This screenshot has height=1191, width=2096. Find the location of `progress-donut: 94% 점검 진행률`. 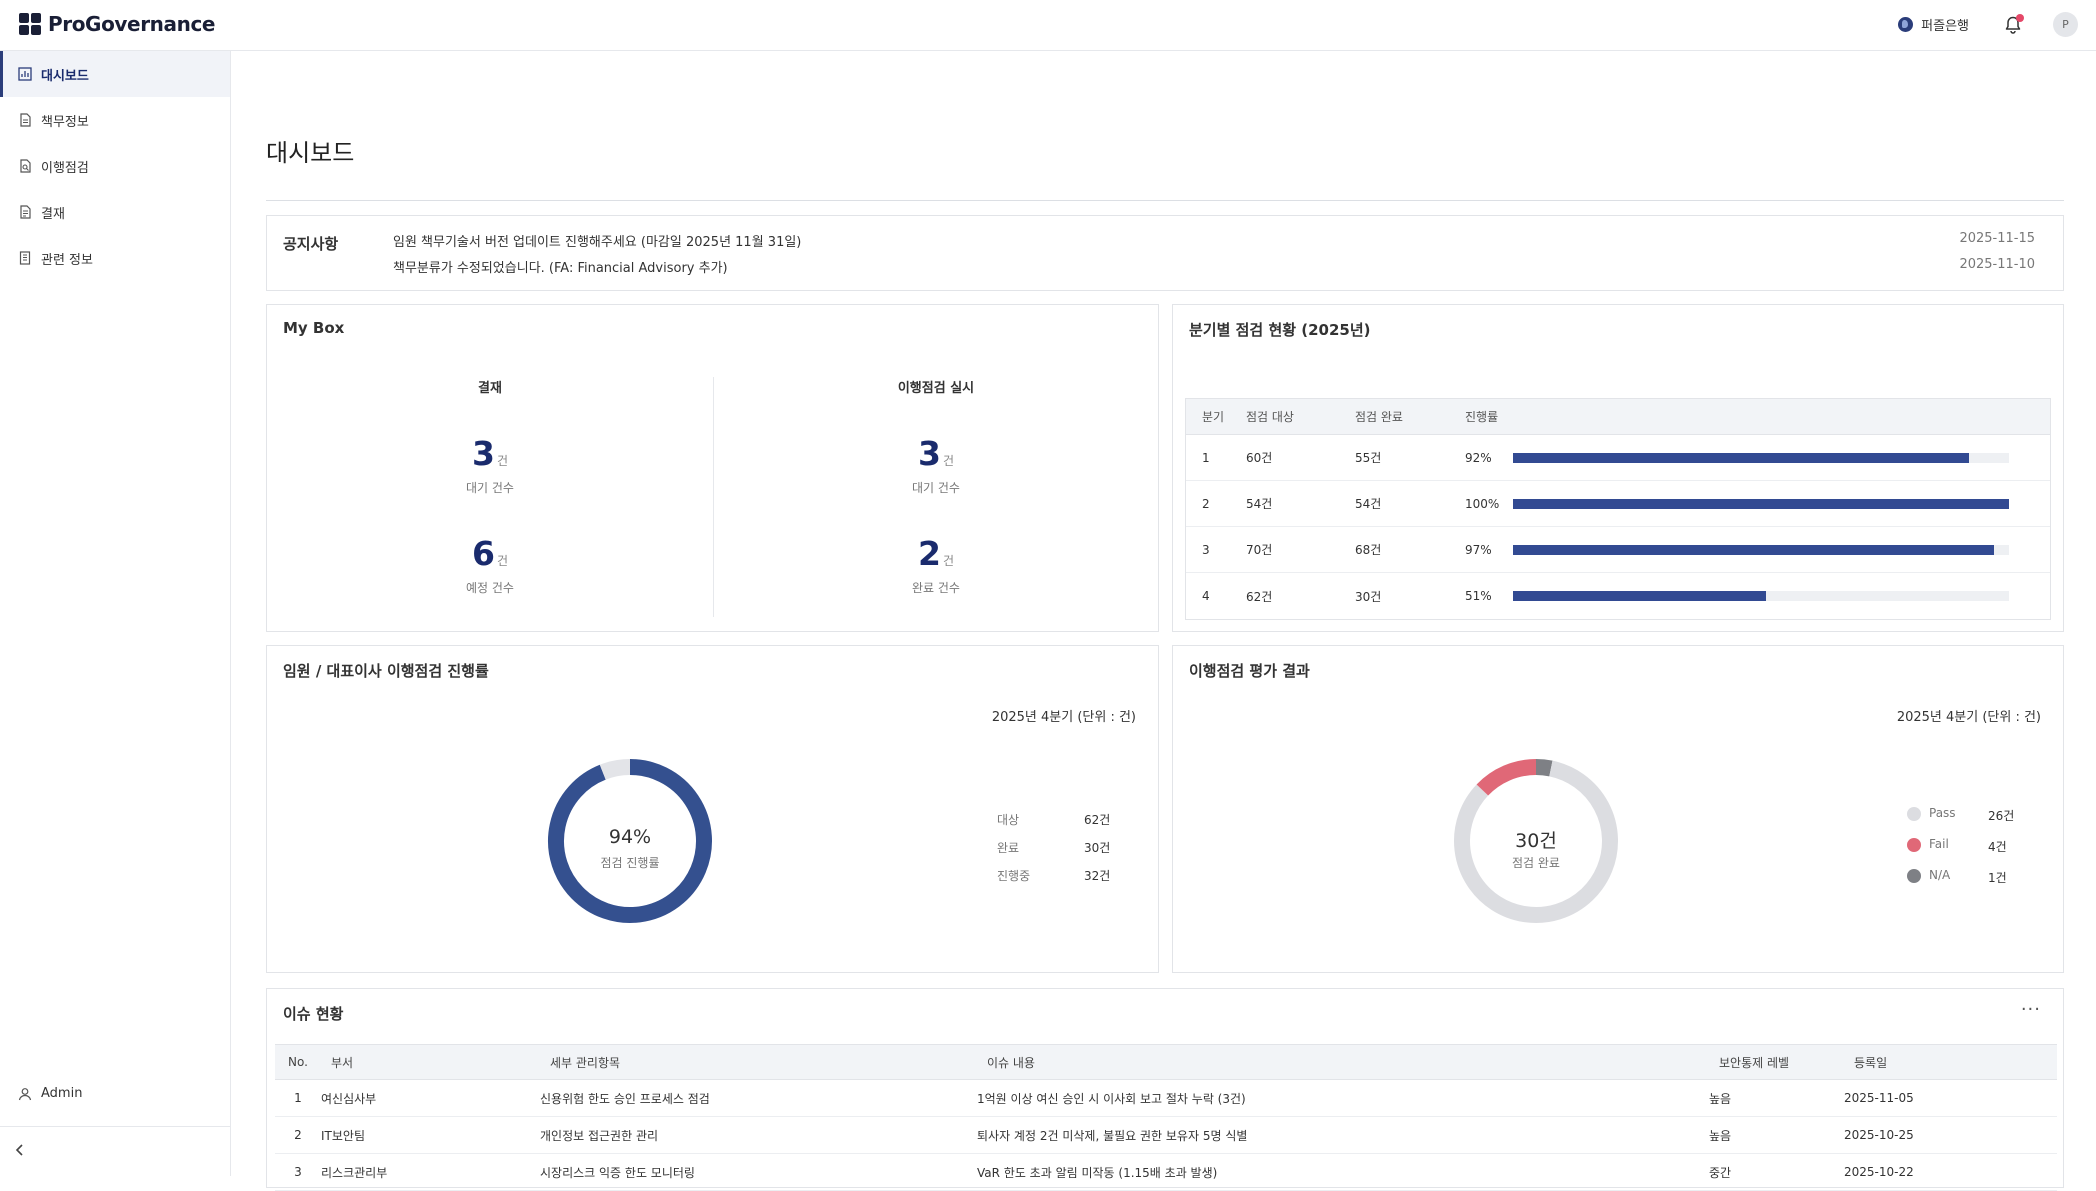

progress-donut: 94% 점검 진행률 is located at coordinates (630, 841).